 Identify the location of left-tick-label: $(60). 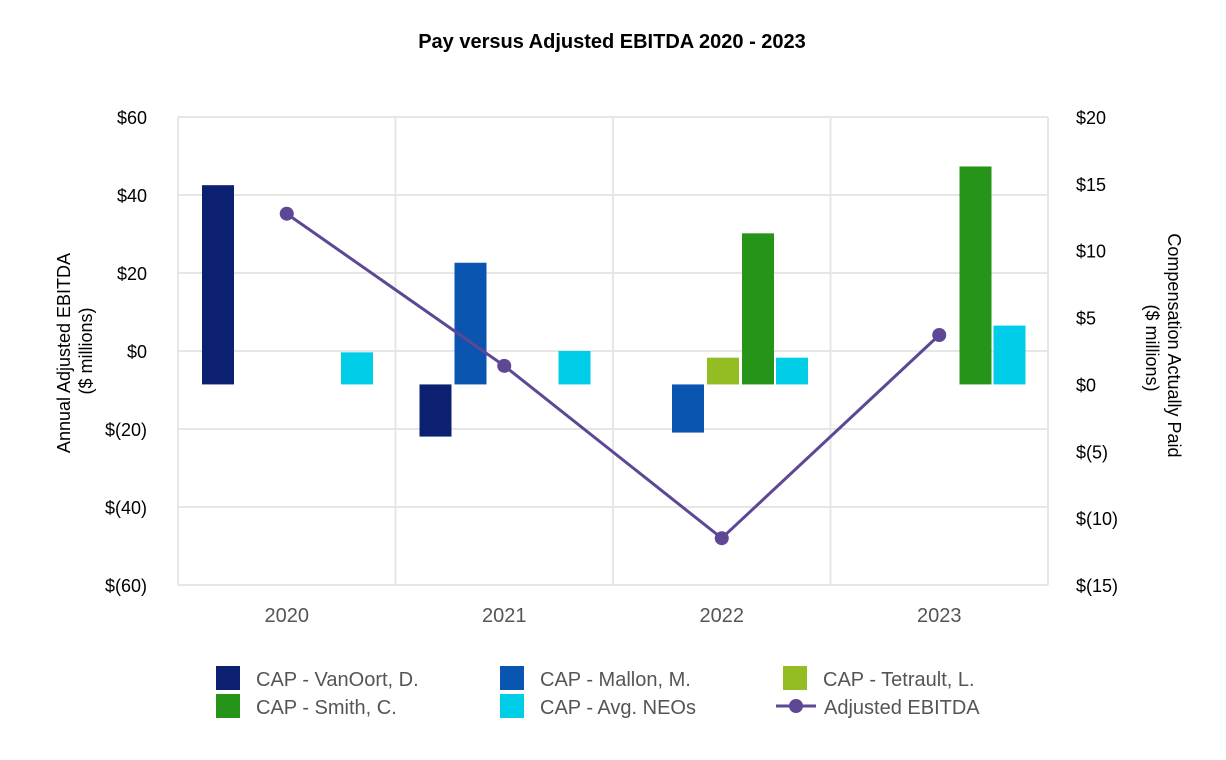
(126, 586).